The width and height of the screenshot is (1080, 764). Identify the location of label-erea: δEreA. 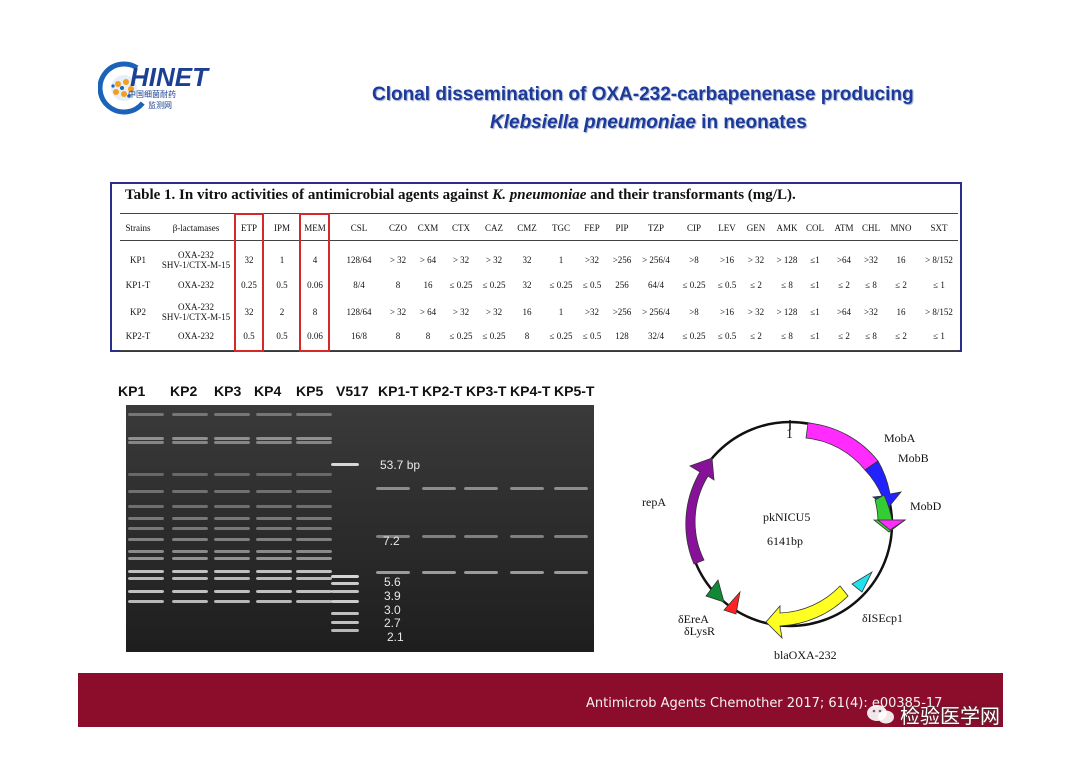
(693, 619).